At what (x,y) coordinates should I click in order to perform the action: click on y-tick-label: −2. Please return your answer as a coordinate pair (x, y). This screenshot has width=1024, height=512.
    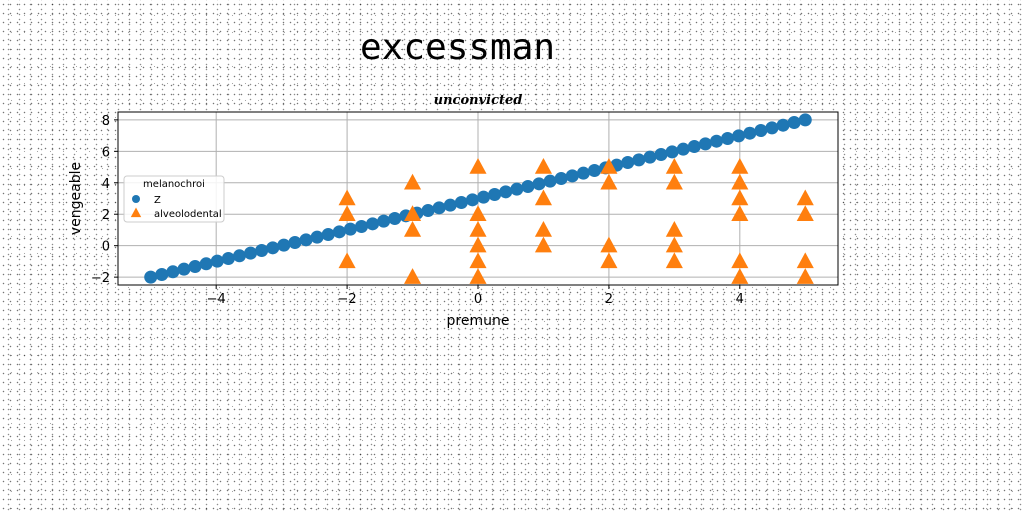
    Looking at the image, I should click on (100, 278).